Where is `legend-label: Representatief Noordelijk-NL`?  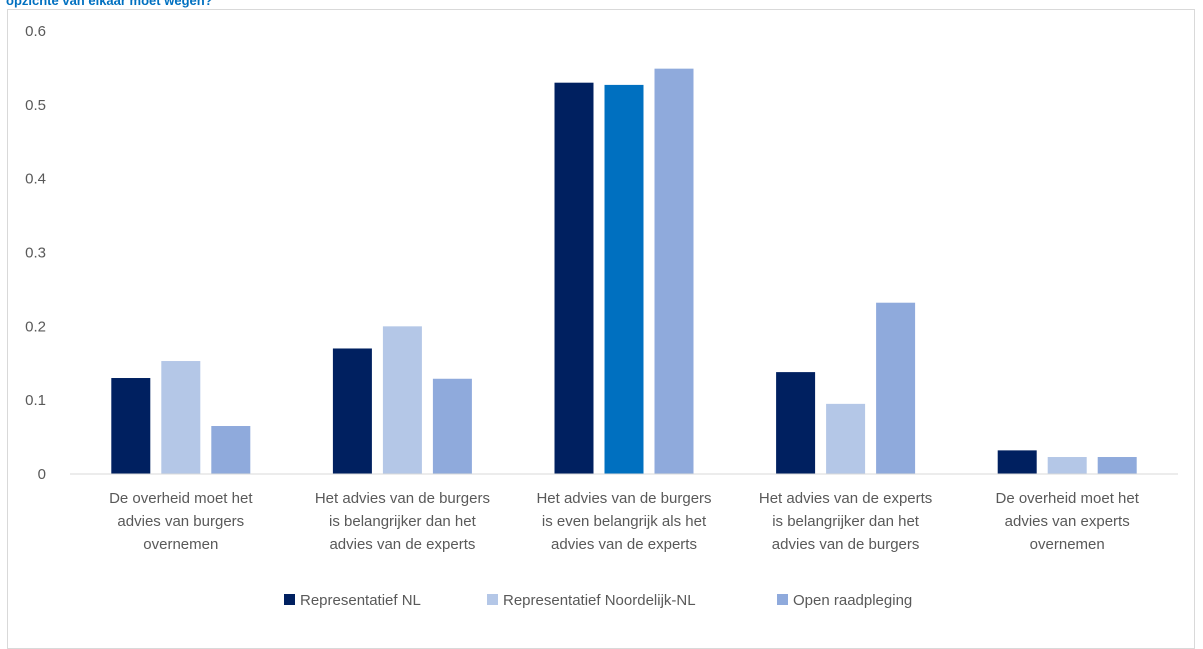 legend-label: Representatief Noordelijk-NL is located at coordinates (599, 600).